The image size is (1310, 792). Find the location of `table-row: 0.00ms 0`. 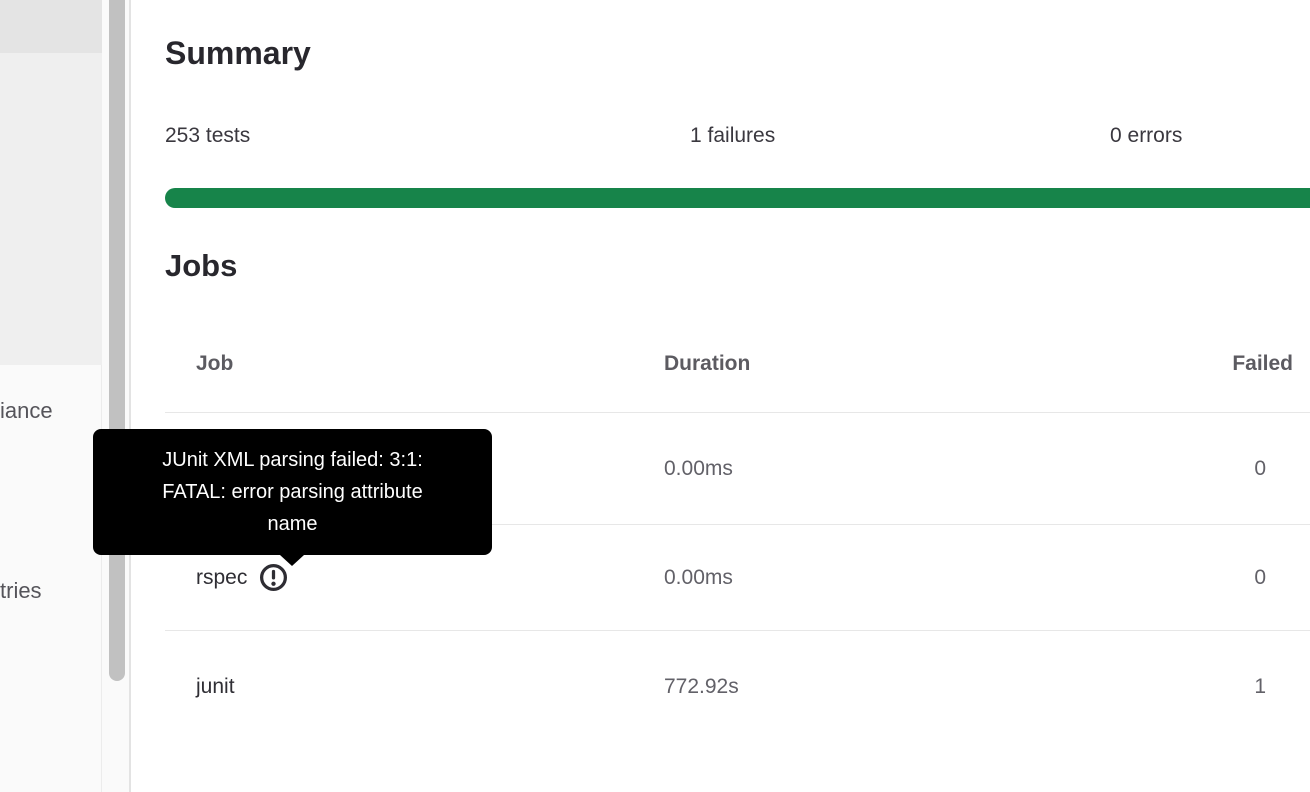

table-row: 0.00ms 0 is located at coordinates (737, 469).